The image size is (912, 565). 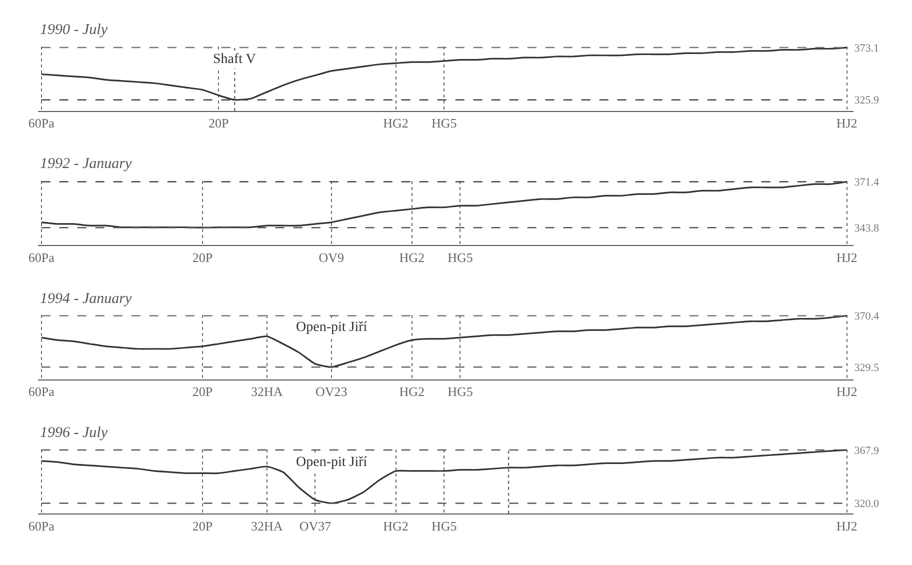 What do you see at coordinates (331, 257) in the screenshot?
I see `x-tick-label: OV9` at bounding box center [331, 257].